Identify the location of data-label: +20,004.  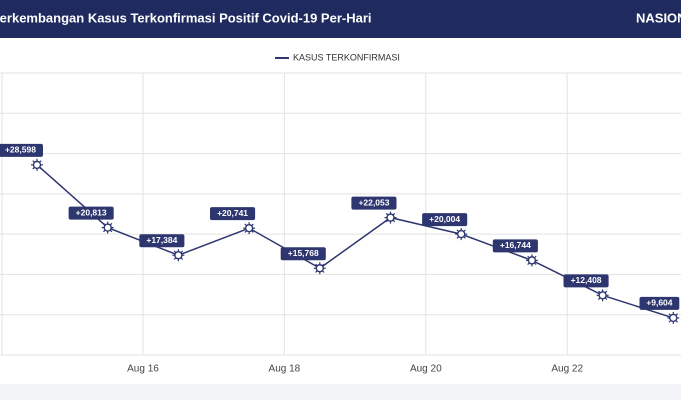
(444, 219).